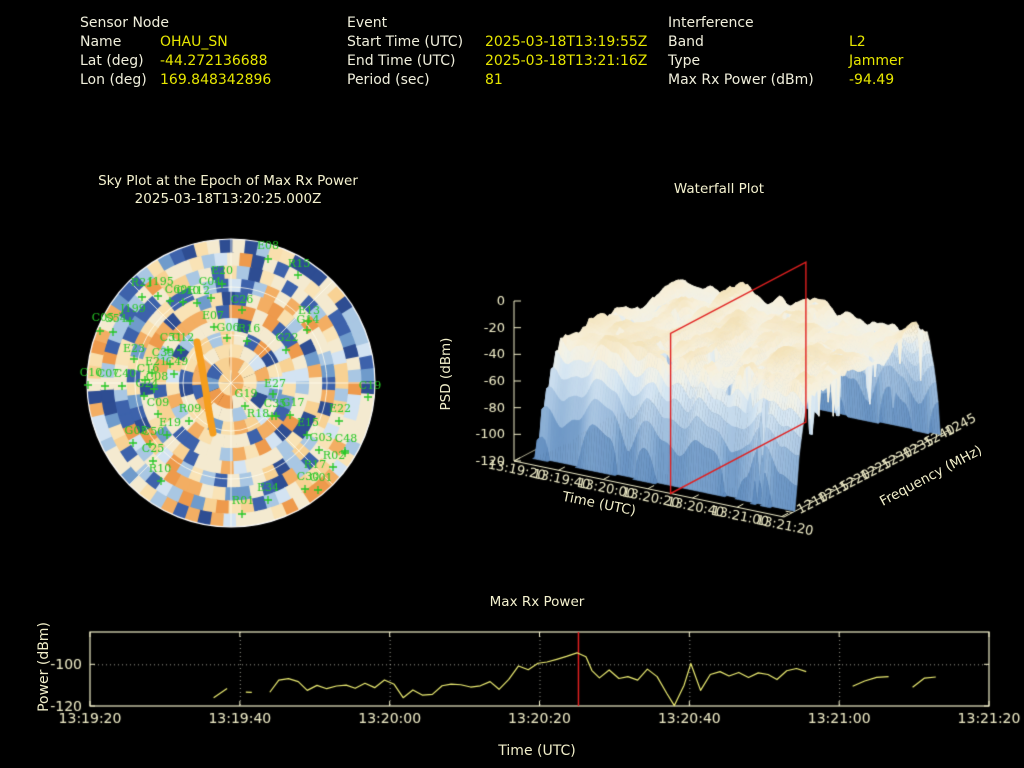 The image size is (1024, 768). I want to click on event-title: Event, so click(367, 23).